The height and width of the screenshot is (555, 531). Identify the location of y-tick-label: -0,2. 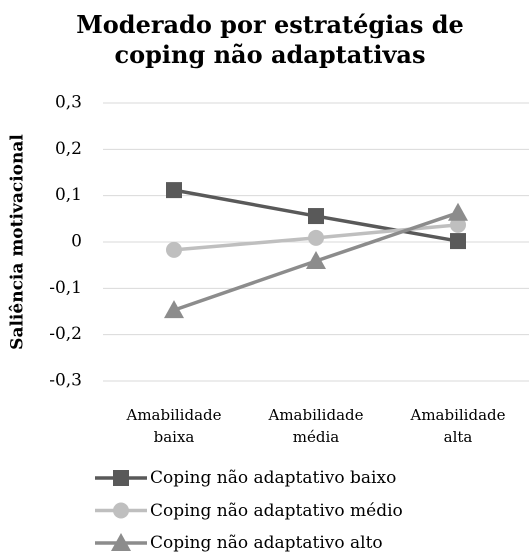
(65, 334).